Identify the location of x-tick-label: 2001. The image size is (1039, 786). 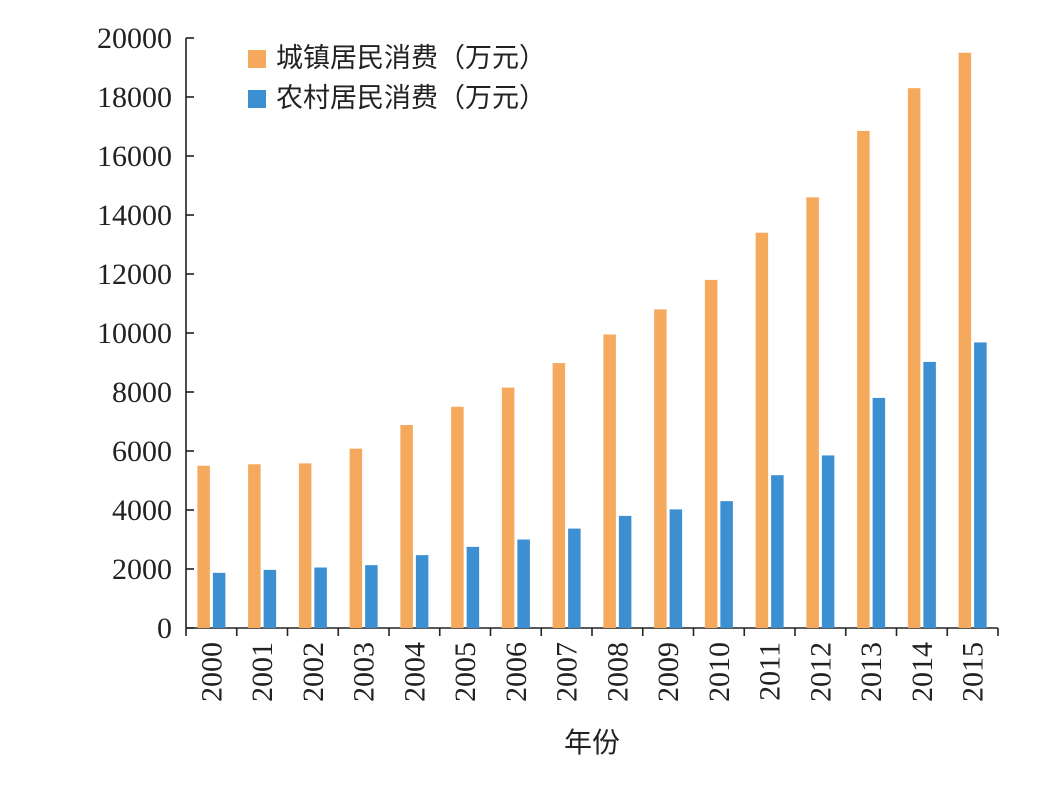
(262, 672).